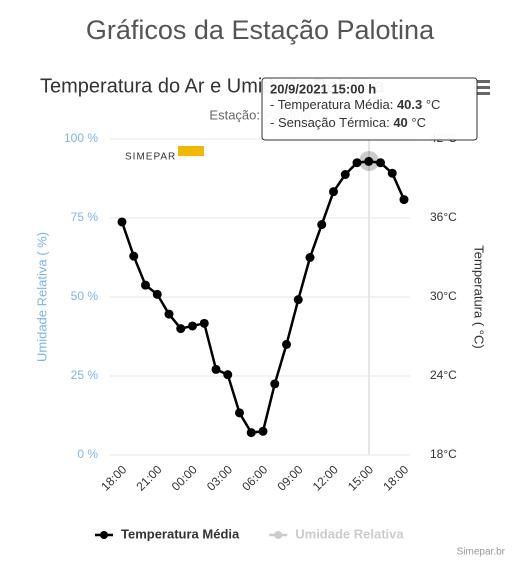  I want to click on legend-label: Umidade Relativa, so click(349, 533).